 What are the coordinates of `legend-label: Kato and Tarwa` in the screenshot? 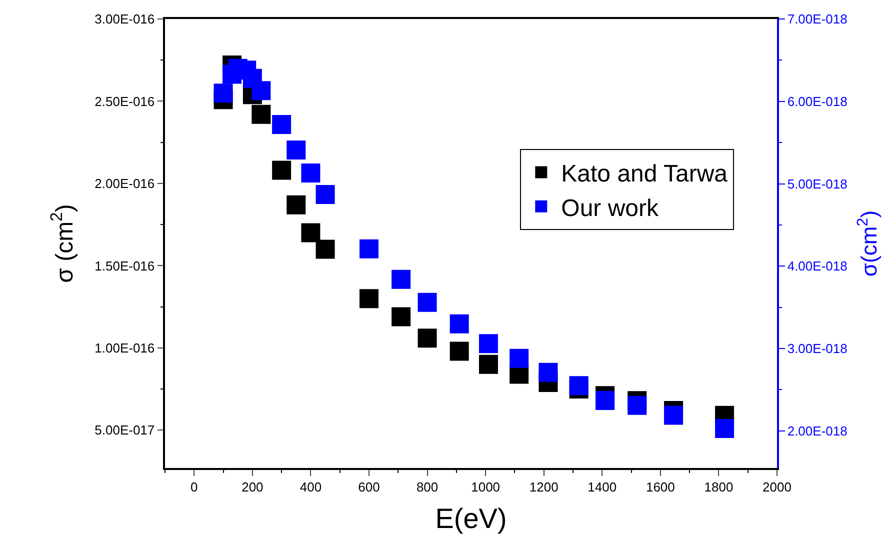 It's located at (644, 174).